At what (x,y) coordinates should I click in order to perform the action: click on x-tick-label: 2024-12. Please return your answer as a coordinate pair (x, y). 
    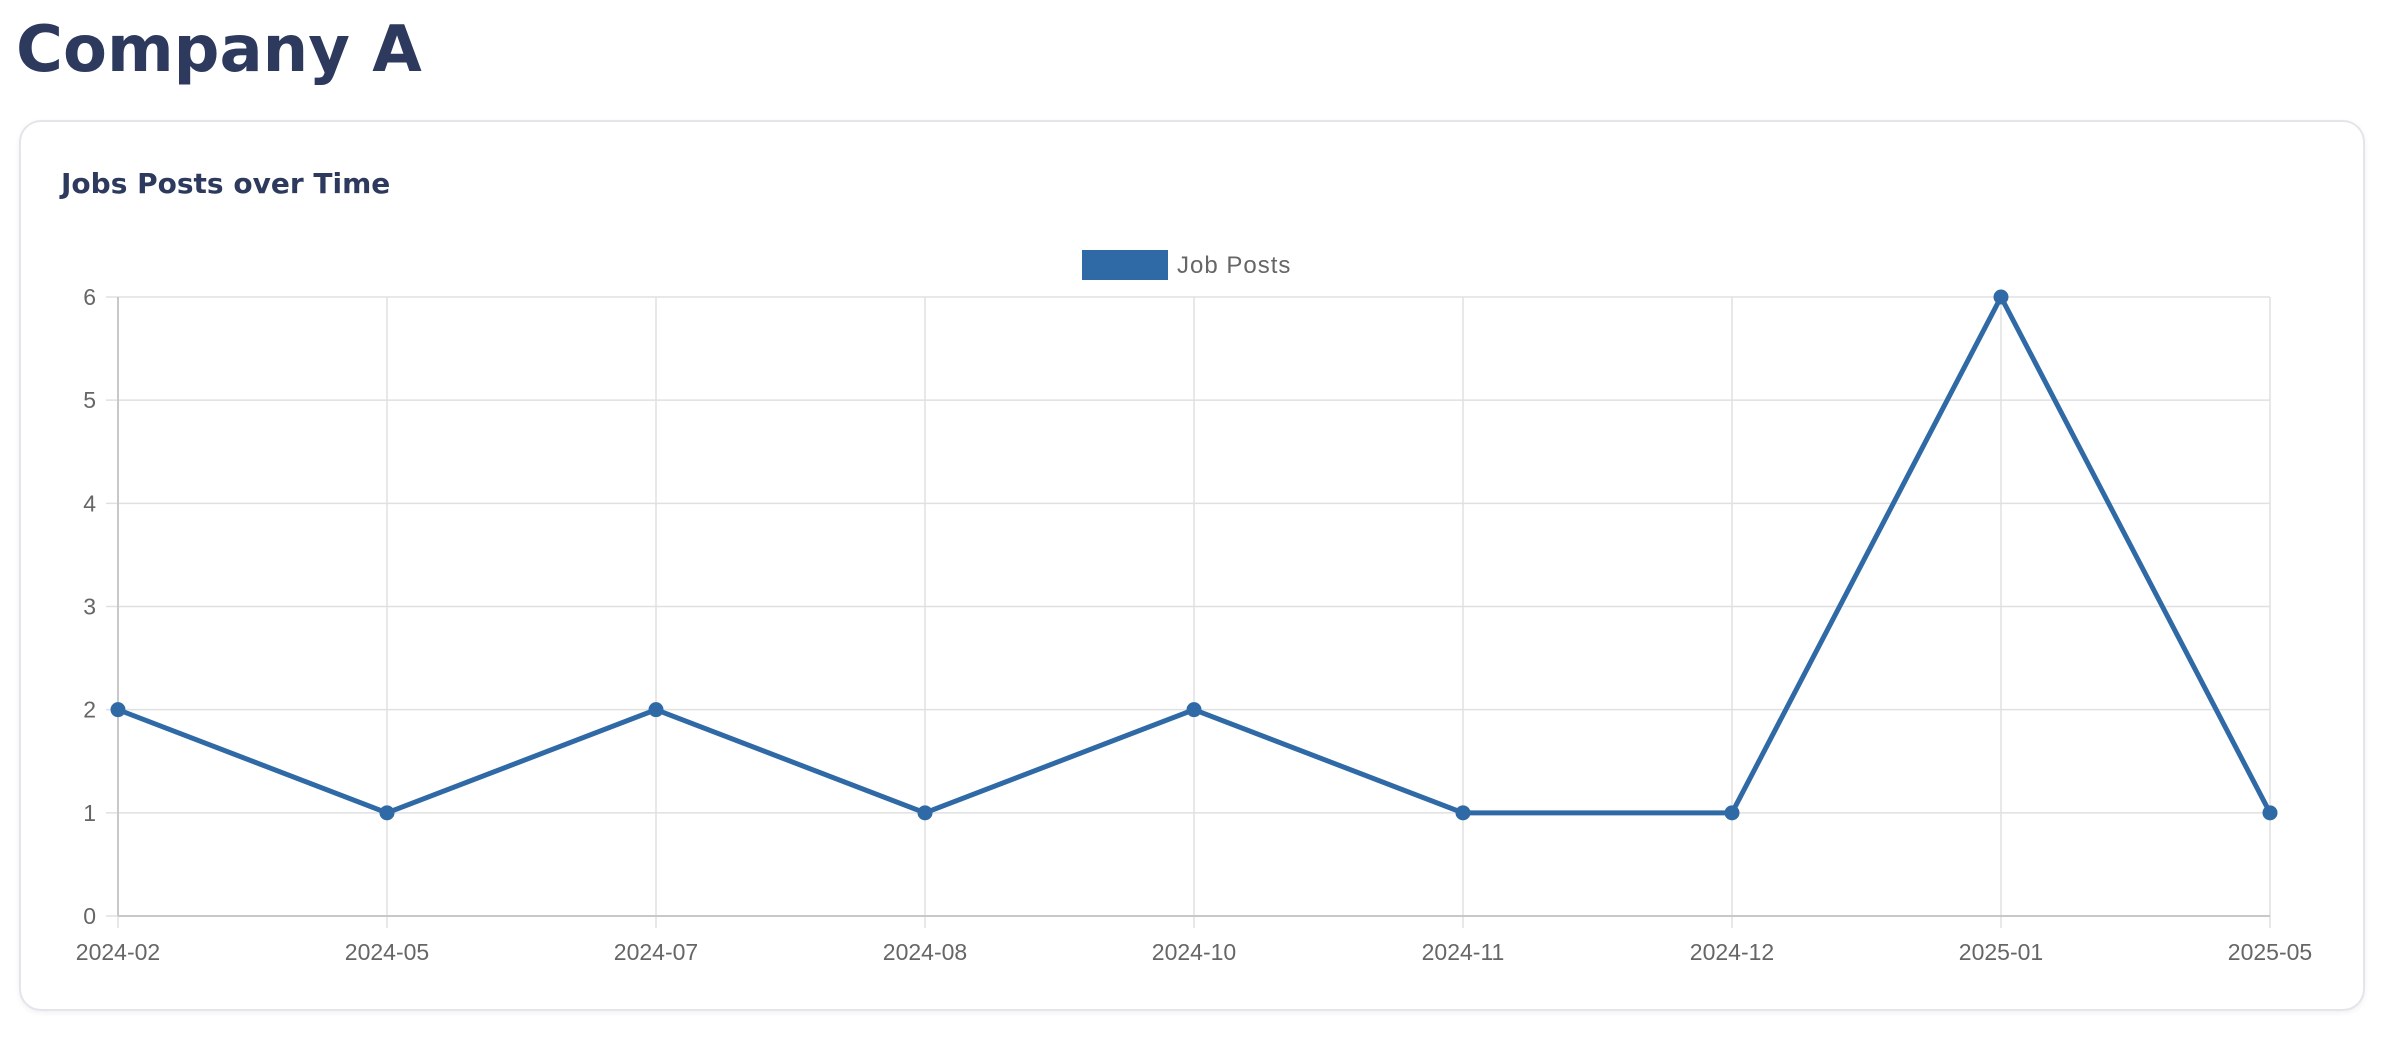
    Looking at the image, I should click on (1732, 952).